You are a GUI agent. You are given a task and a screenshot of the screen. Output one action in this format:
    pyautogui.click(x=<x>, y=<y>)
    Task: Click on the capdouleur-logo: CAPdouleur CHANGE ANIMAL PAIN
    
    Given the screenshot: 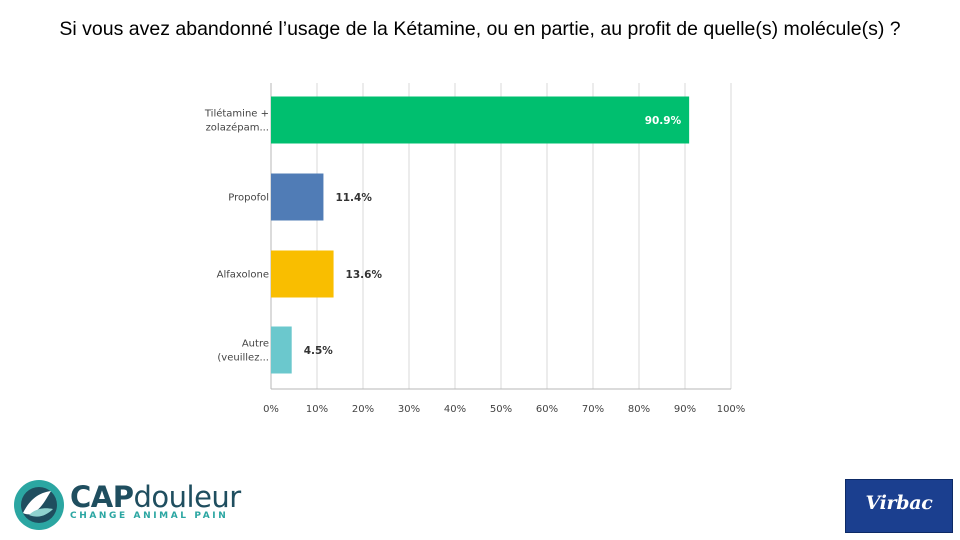 What is the action you would take?
    pyautogui.click(x=127, y=506)
    